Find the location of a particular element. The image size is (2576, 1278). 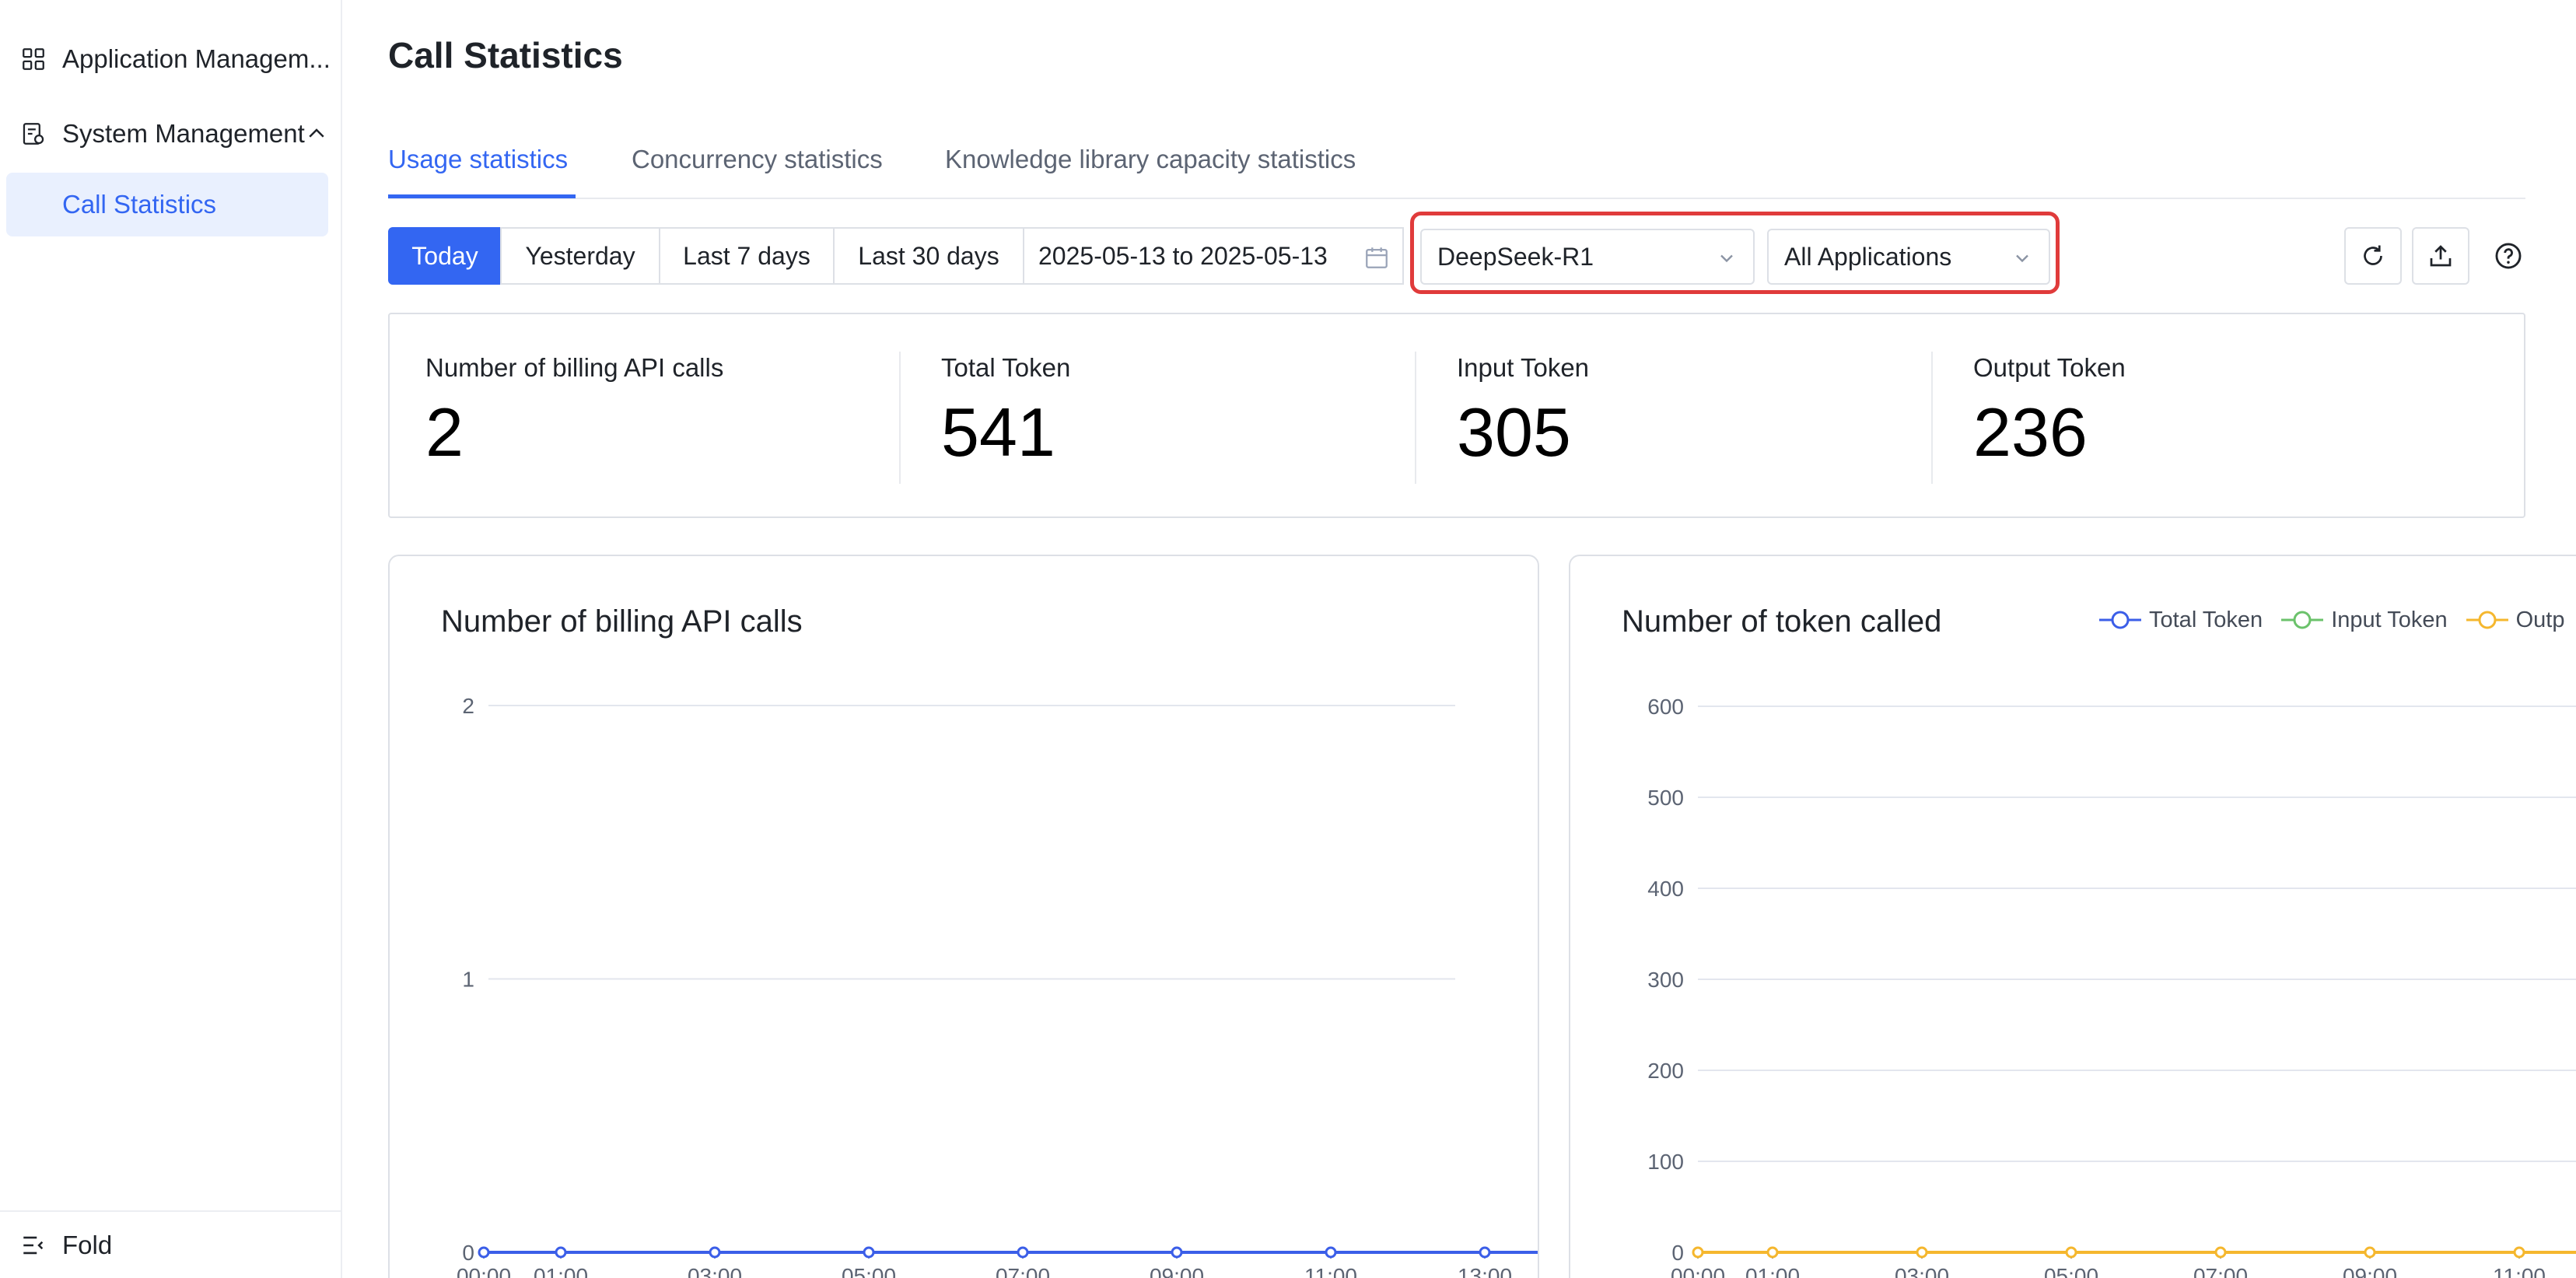

fold-button: Fold is located at coordinates (171, 1244).